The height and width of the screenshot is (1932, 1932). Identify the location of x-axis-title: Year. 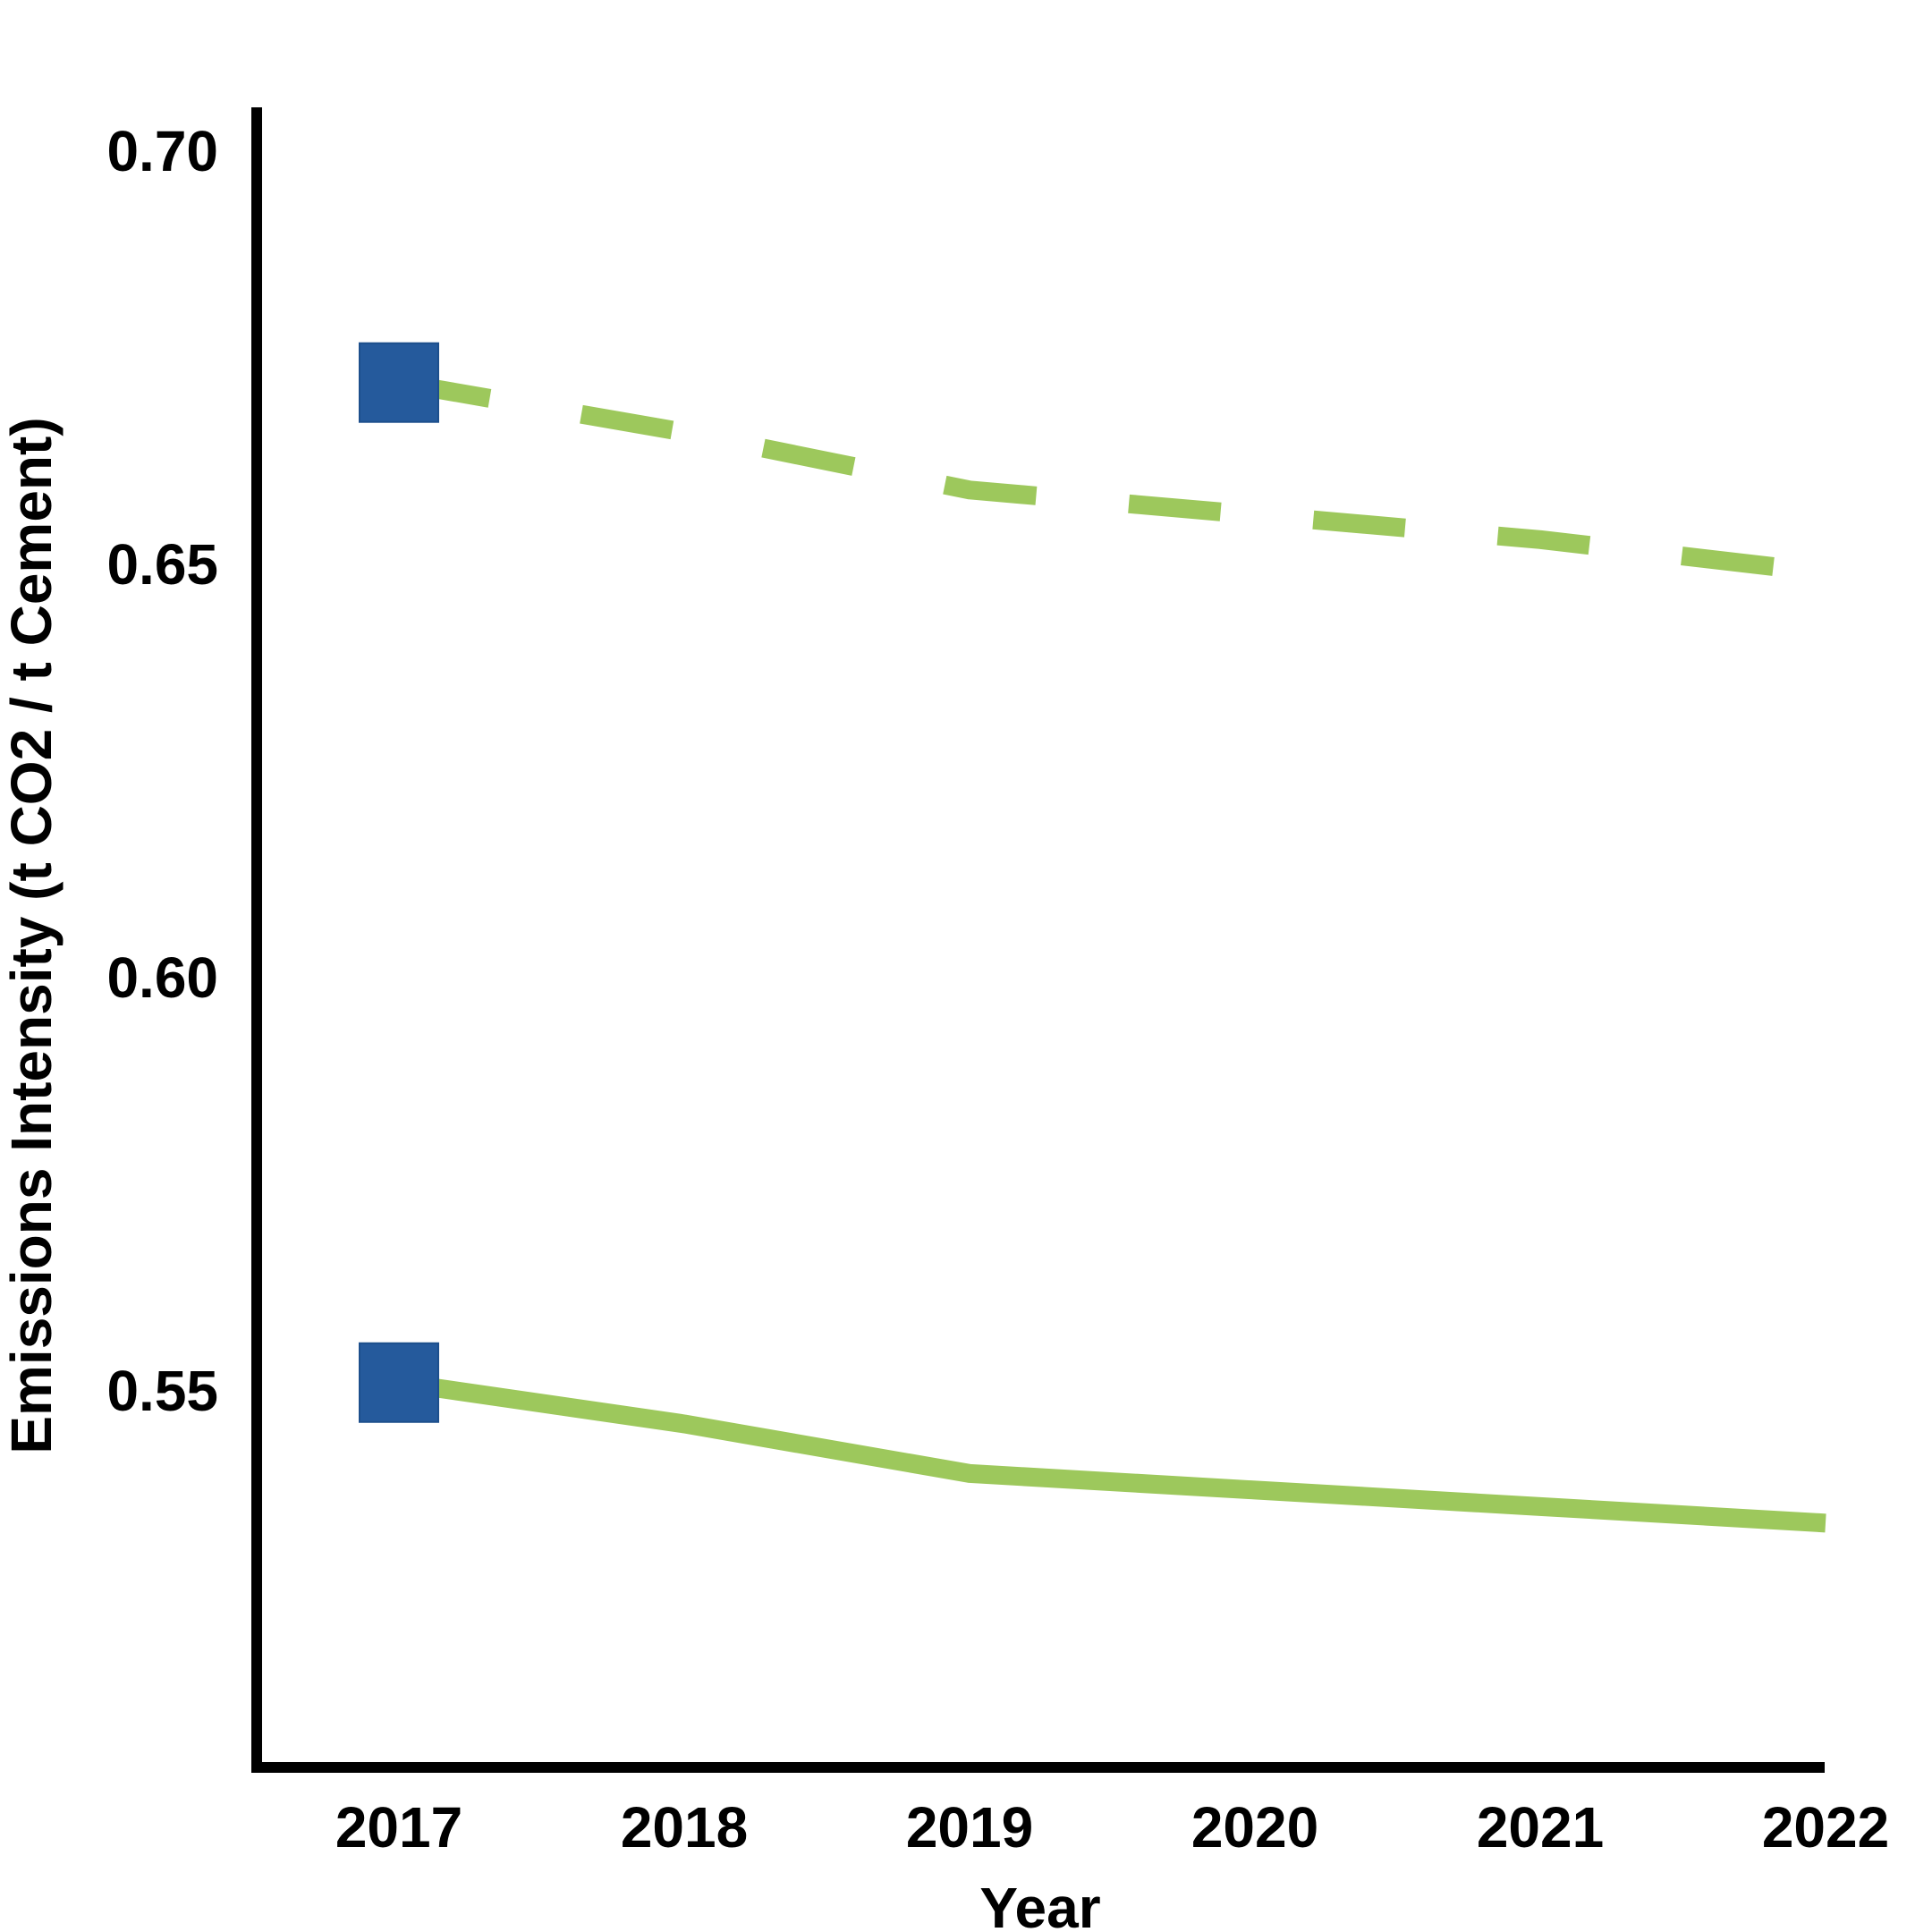
(1039, 1904).